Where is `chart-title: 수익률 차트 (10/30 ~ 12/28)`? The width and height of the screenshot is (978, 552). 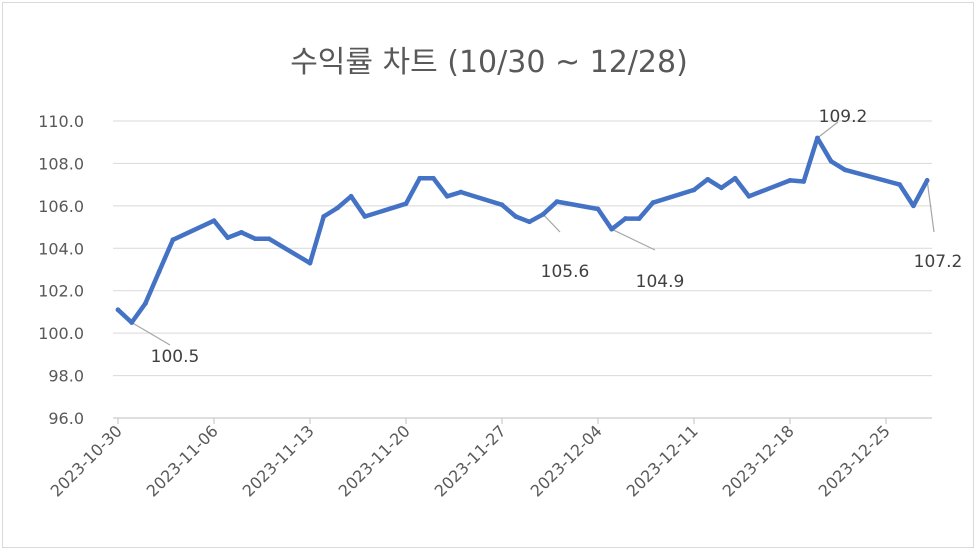 chart-title: 수익률 차트 (10/30 ~ 12/28) is located at coordinates (489, 62).